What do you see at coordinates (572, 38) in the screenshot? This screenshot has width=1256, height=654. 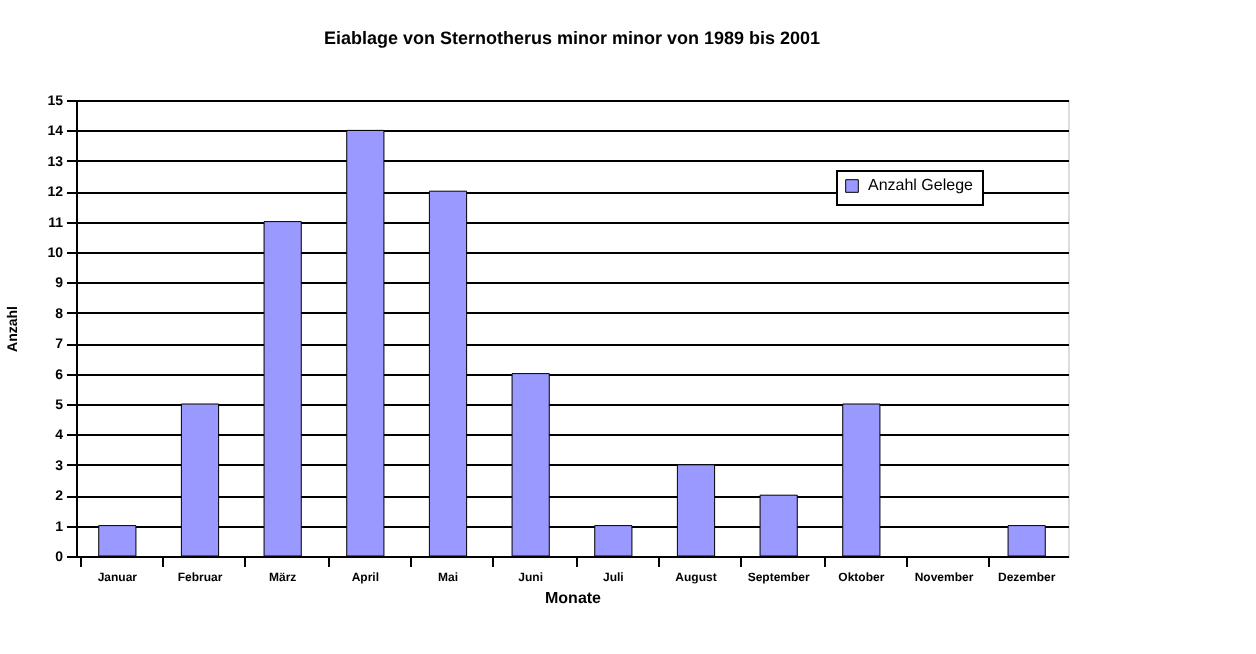 I see `chart-title: Eiablage von Sternotherus minor minor von 1989 bis 2001` at bounding box center [572, 38].